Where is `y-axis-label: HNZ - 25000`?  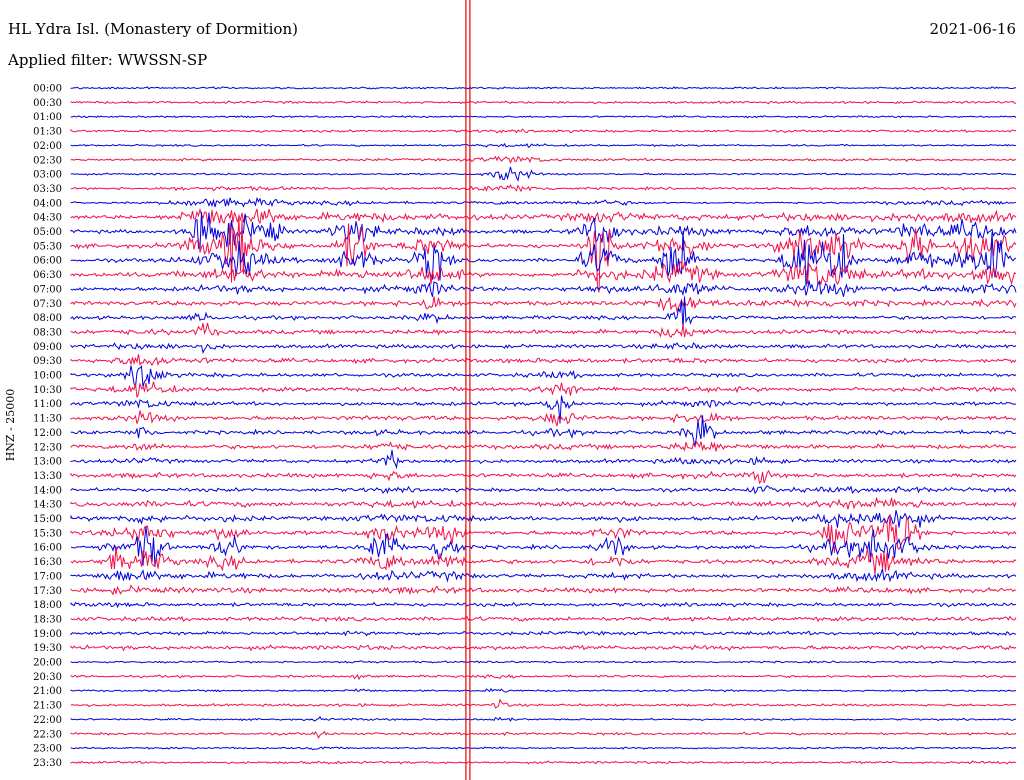
y-axis-label: HNZ - 25000 is located at coordinates (10, 425).